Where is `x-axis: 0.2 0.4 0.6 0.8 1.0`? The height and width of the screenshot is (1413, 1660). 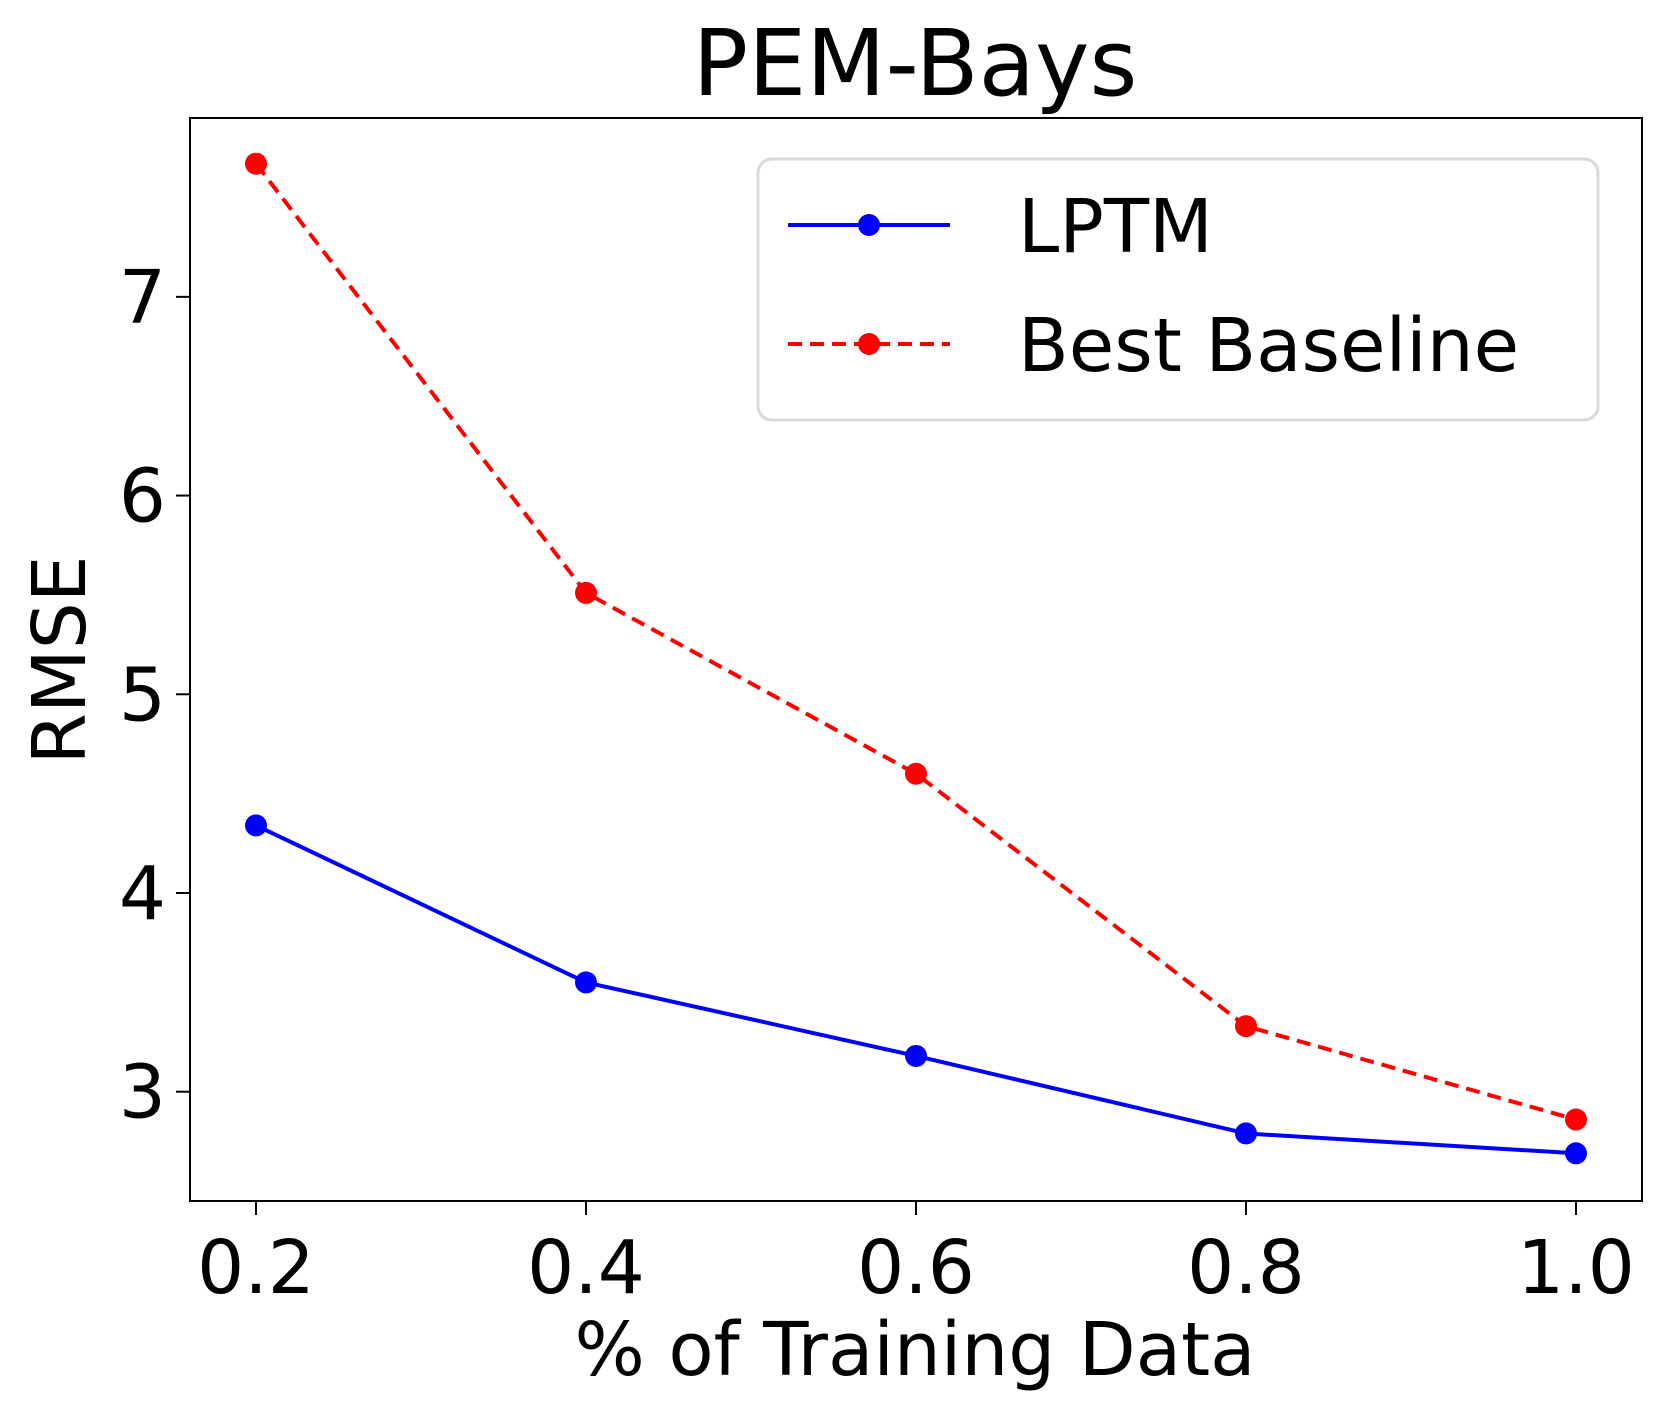 x-axis: 0.2 0.4 0.6 0.8 1.0 is located at coordinates (916, 1256).